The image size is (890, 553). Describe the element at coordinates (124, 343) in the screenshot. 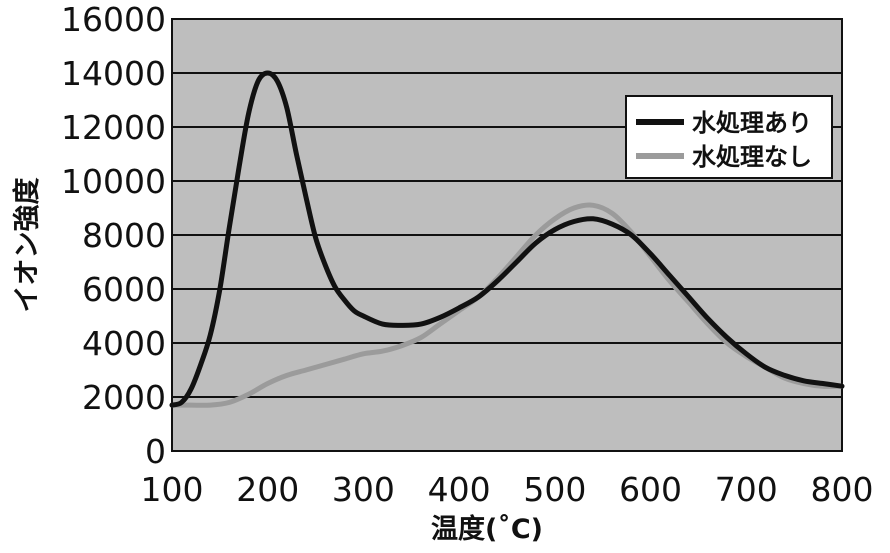

I see `y-tick-label: 4000` at that location.